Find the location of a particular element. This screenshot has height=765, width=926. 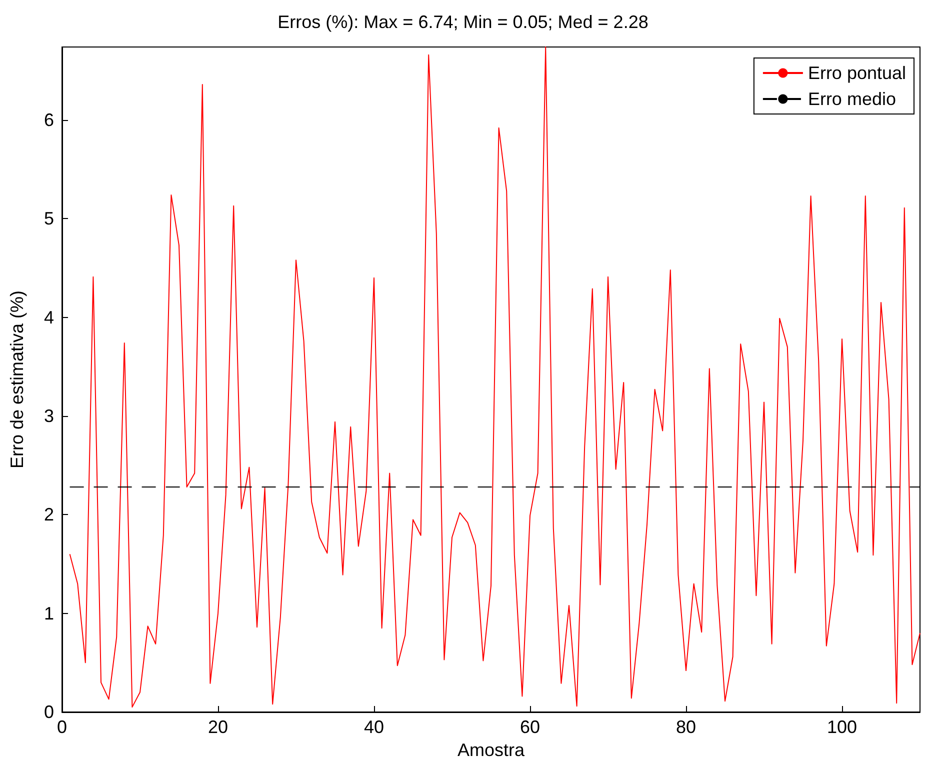

x-axis-title: Amostra is located at coordinates (491, 750).